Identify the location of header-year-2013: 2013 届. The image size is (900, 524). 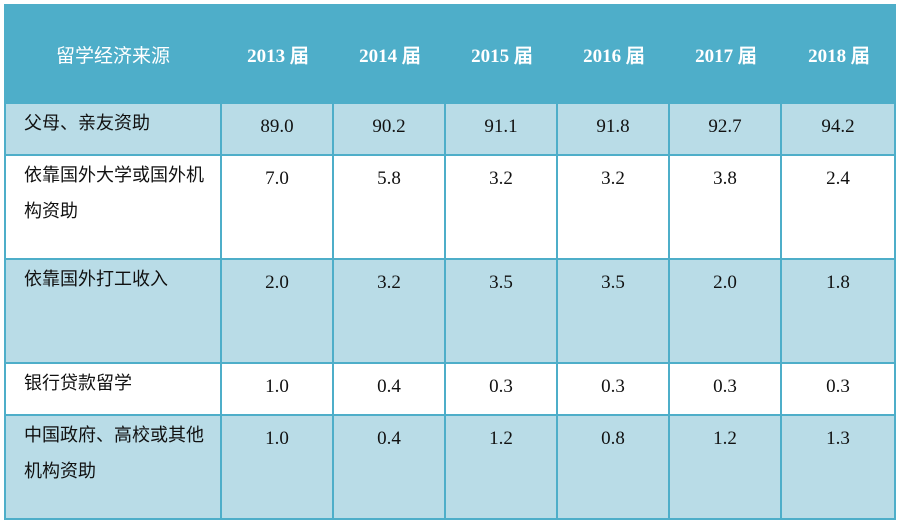
(278, 54).